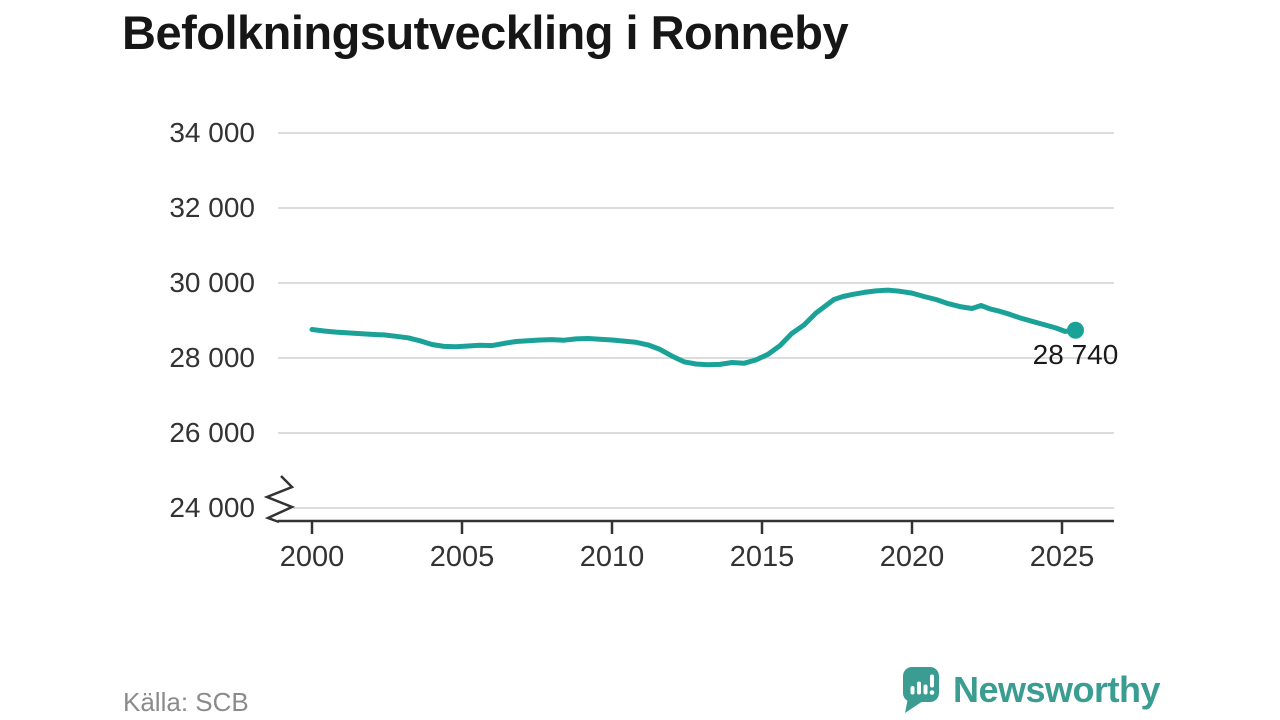 Image resolution: width=1280 pixels, height=720 pixels. Describe the element at coordinates (1057, 689) in the screenshot. I see `newsworthy-wordmark: Newsworthy` at that location.